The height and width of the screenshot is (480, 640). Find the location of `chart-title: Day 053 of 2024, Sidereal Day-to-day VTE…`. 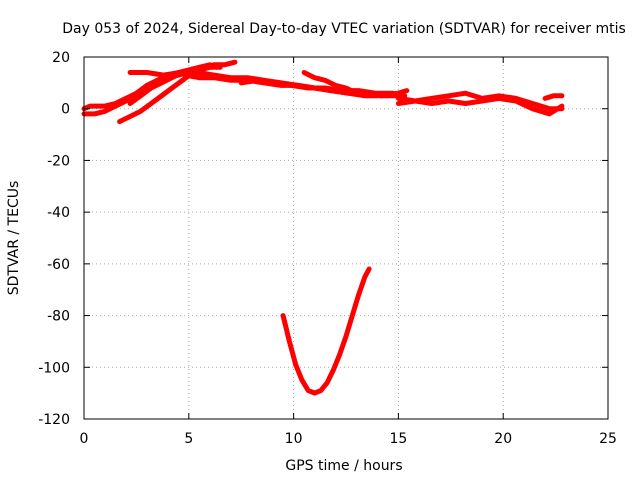

chart-title: Day 053 of 2024, Sidereal Day-to-day VTE… is located at coordinates (344, 29).